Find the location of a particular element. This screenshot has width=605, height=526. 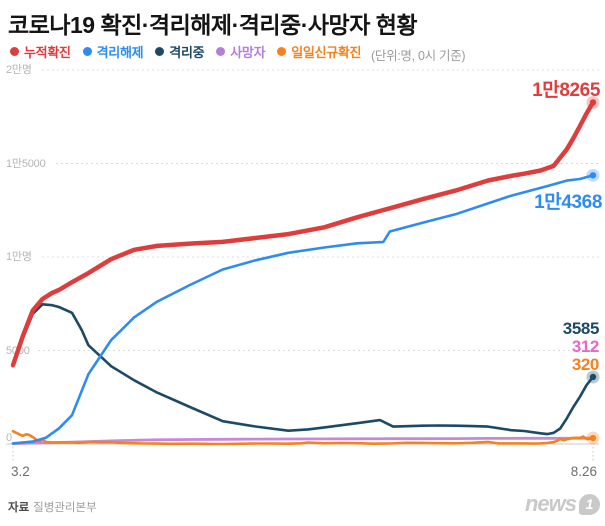

page-title: 코로나19 확진·격리해제·격리중·사망자 현황 is located at coordinates (213, 25).